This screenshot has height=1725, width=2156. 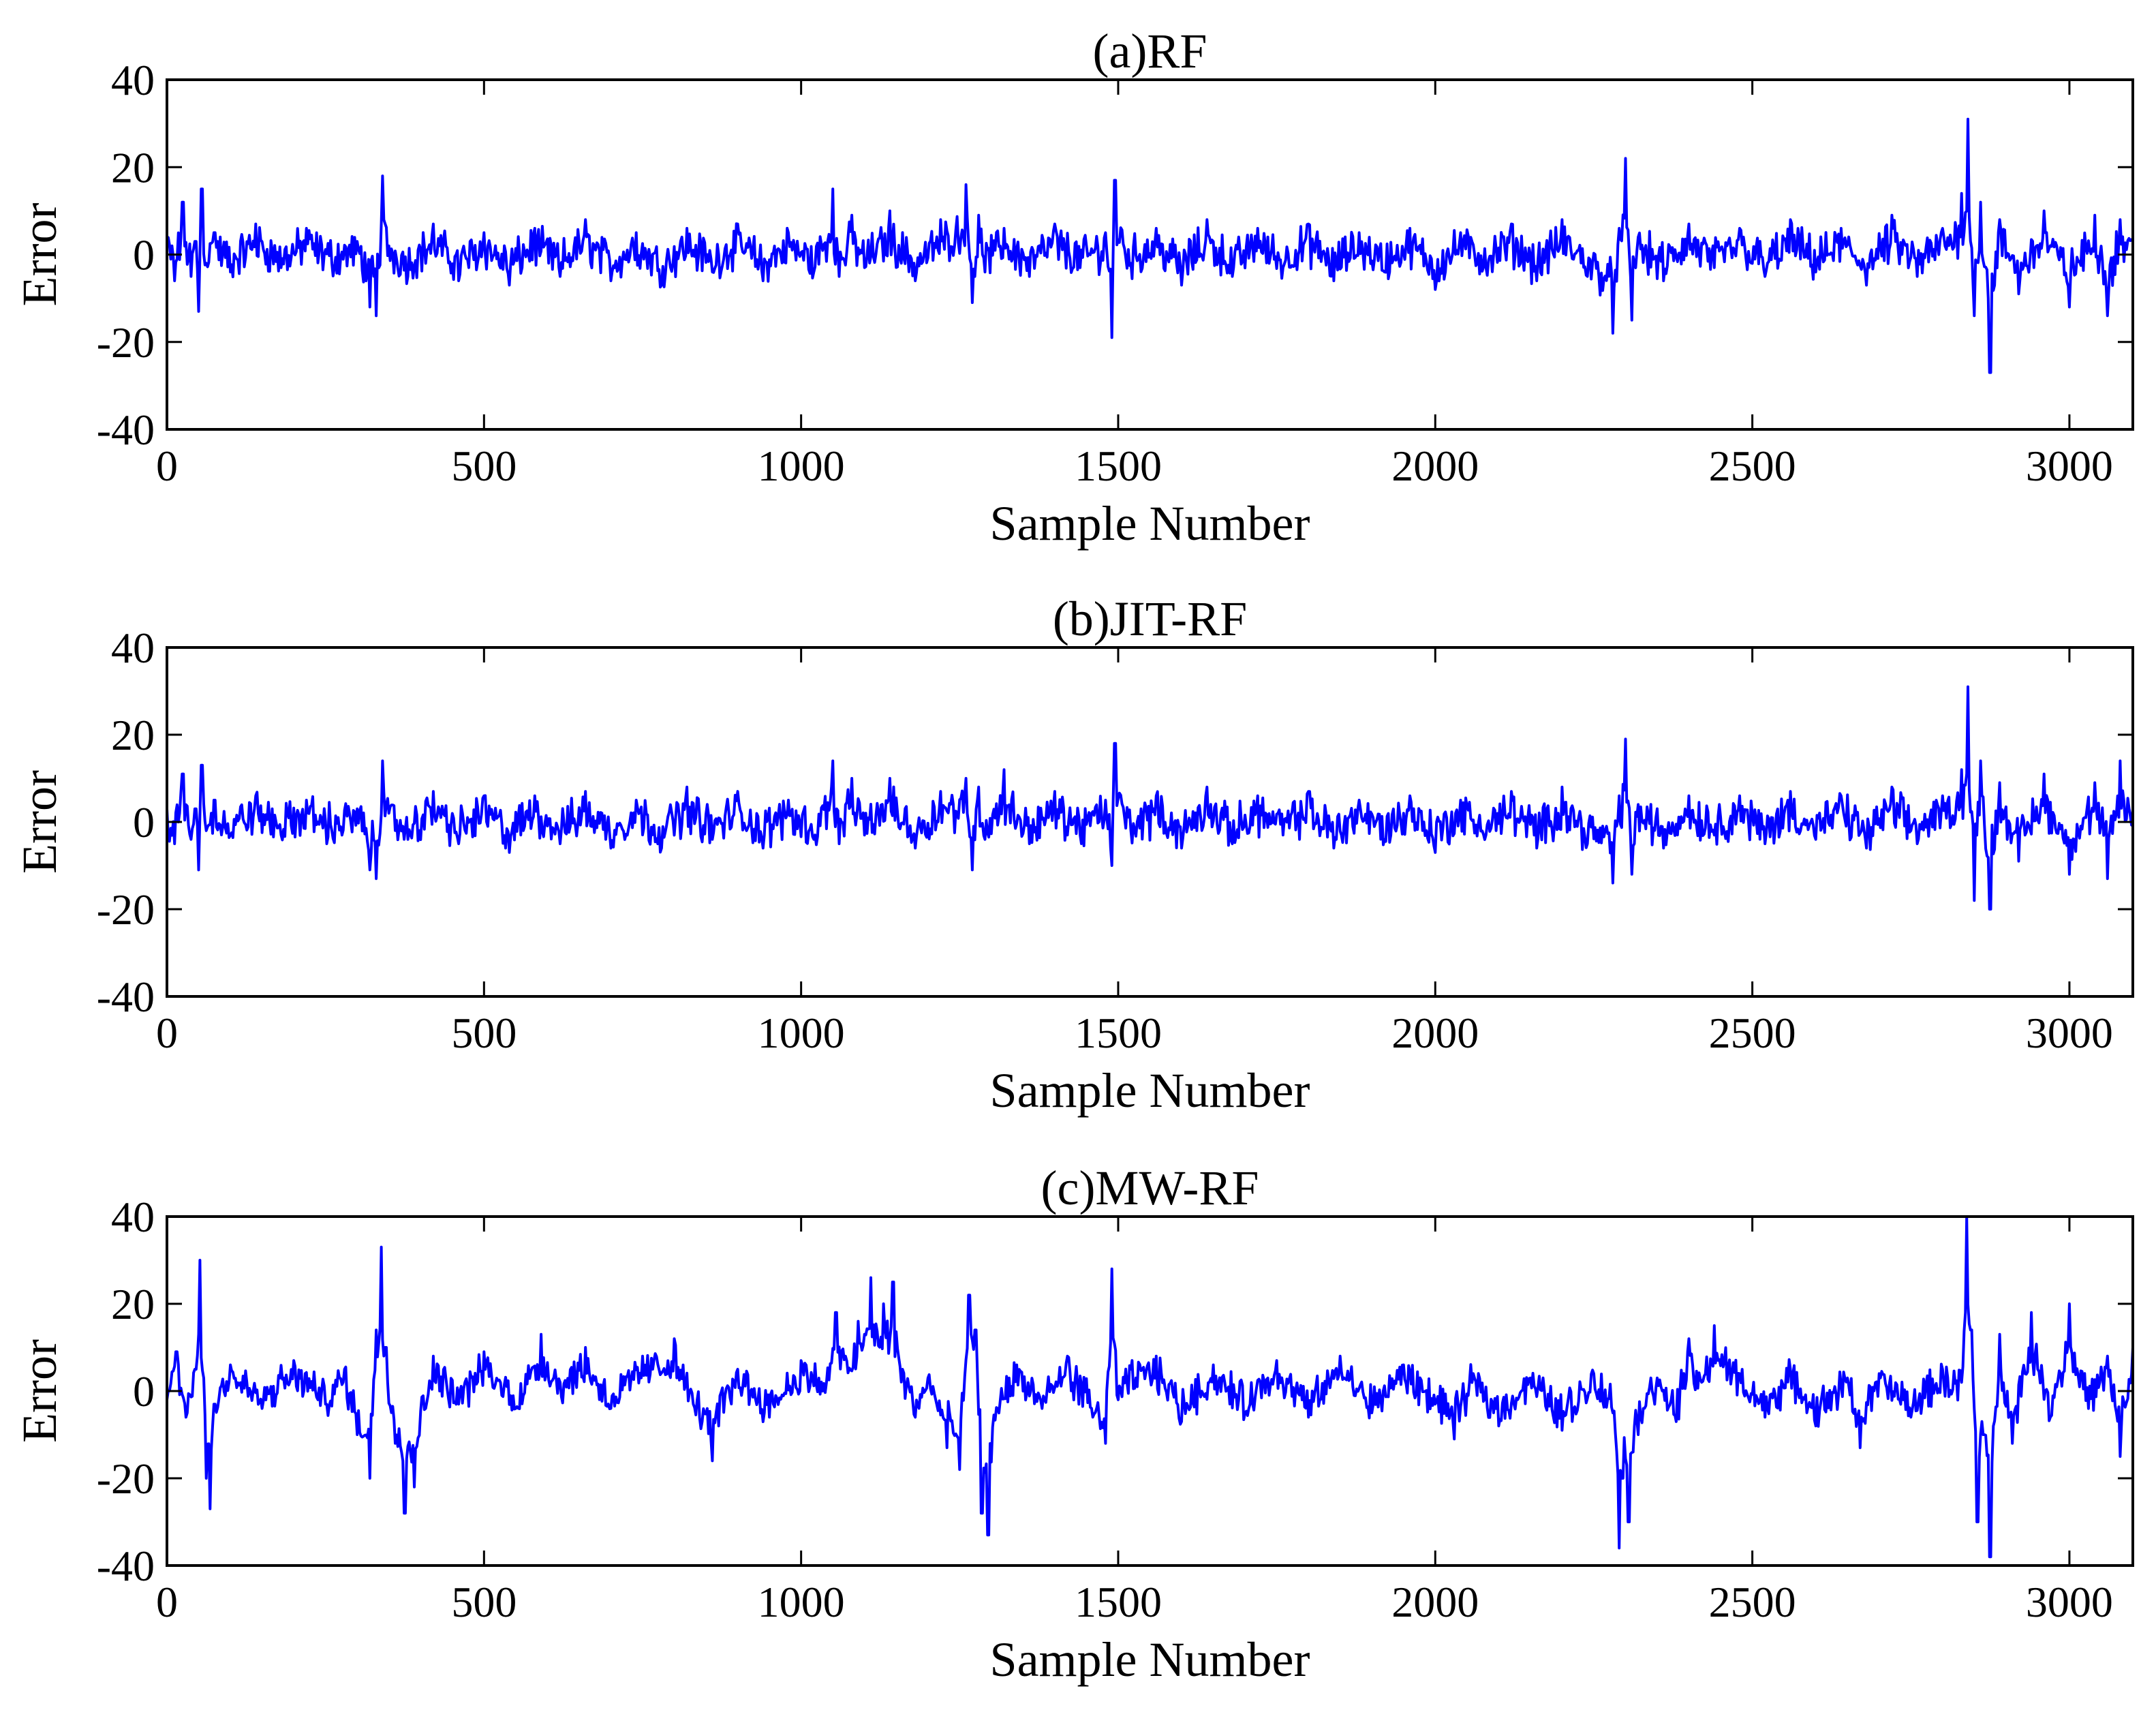 I want to click on chart-title: (b)JIT-RF, so click(x=1150, y=619).